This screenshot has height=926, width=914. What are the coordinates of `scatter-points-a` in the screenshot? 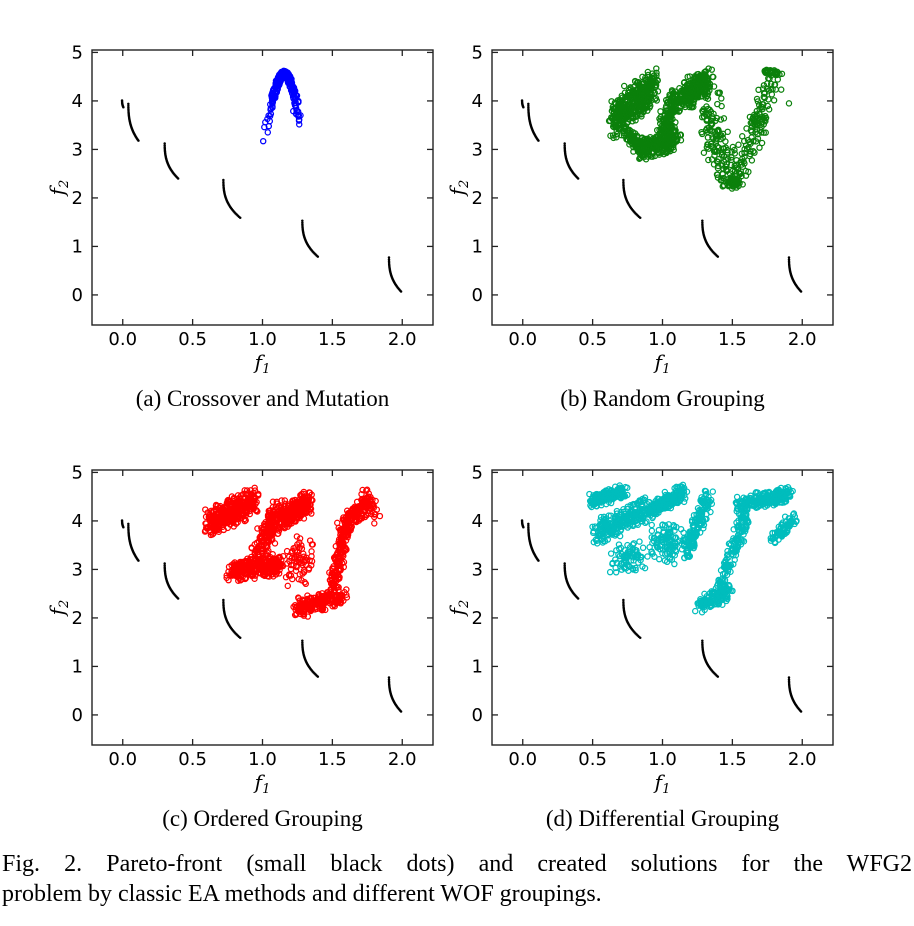 It's located at (261, 180).